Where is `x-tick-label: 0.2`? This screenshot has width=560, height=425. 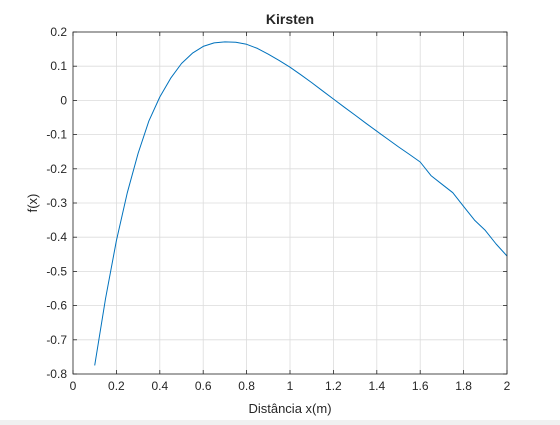 x-tick-label: 0.2 is located at coordinates (116, 386).